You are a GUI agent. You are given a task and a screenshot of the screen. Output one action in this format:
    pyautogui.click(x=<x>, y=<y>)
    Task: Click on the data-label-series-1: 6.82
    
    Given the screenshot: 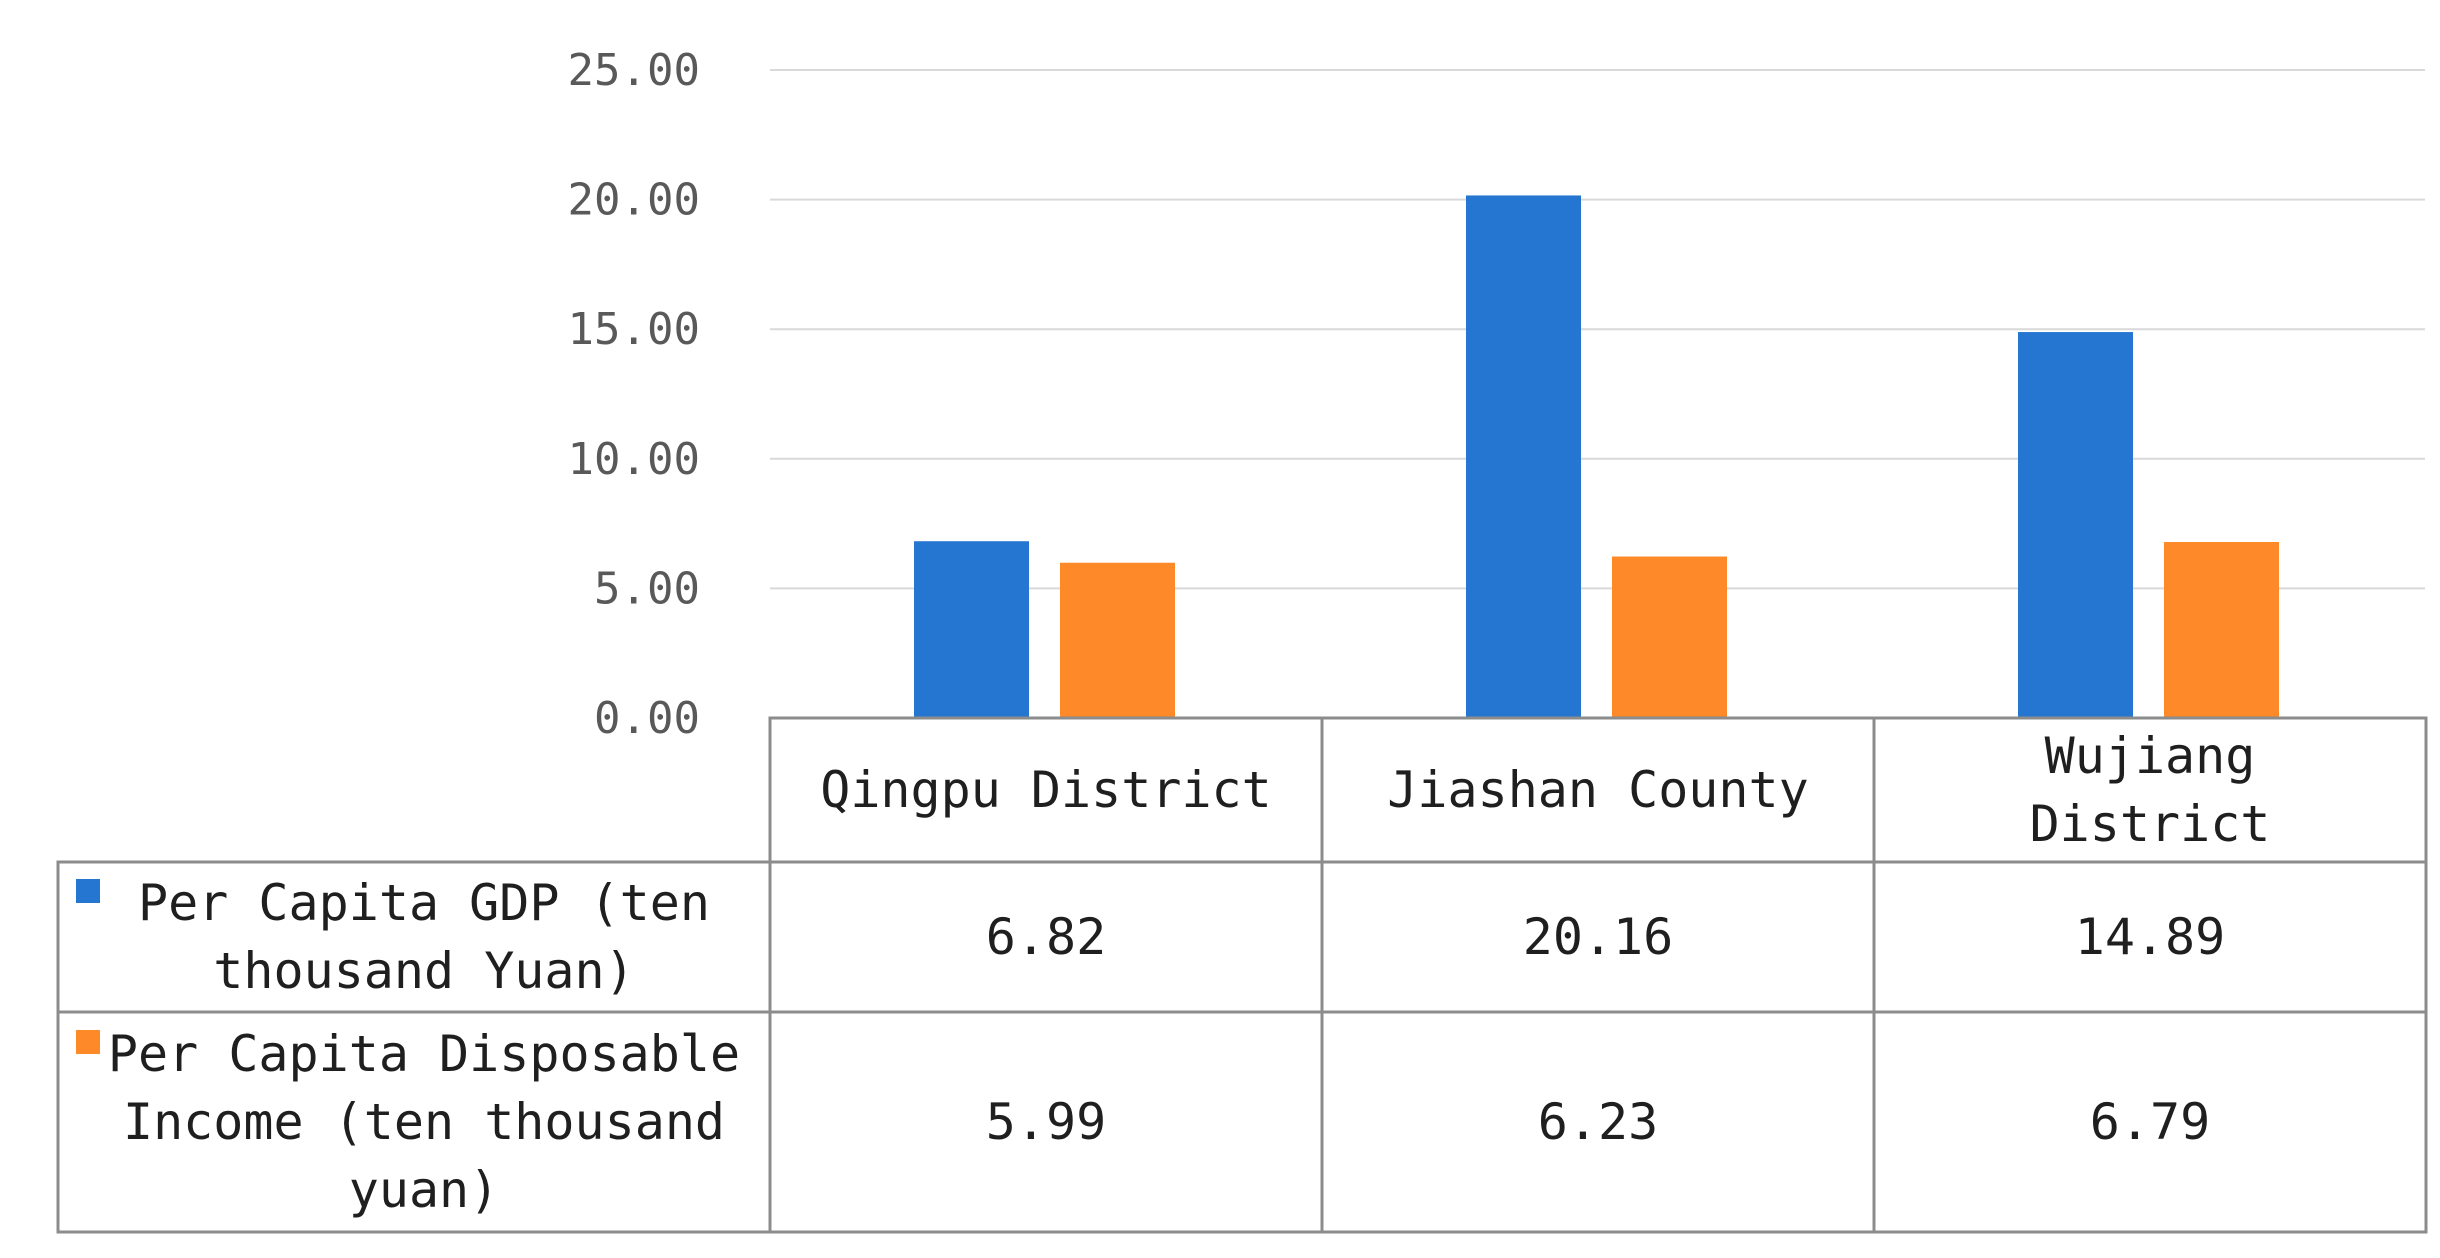 What is the action you would take?
    pyautogui.click(x=1046, y=937)
    